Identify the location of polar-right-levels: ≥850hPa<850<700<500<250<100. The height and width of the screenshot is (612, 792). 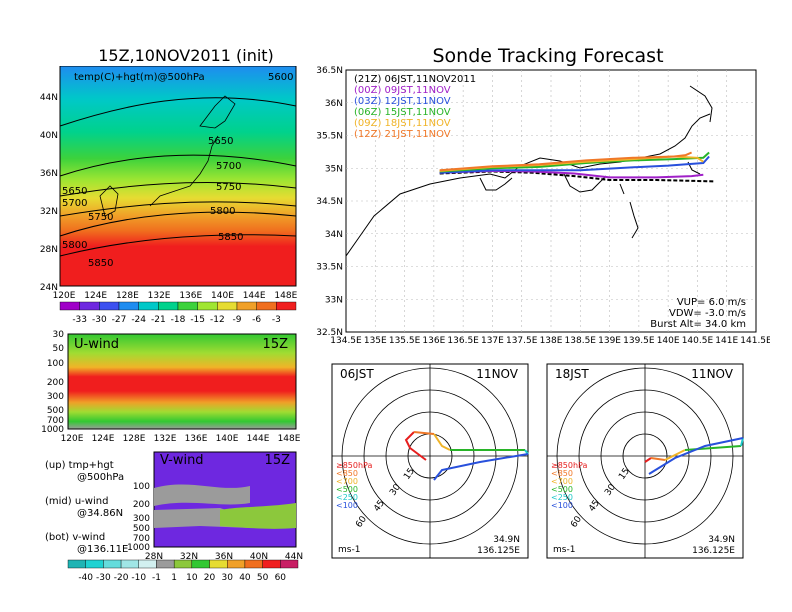
(569, 485).